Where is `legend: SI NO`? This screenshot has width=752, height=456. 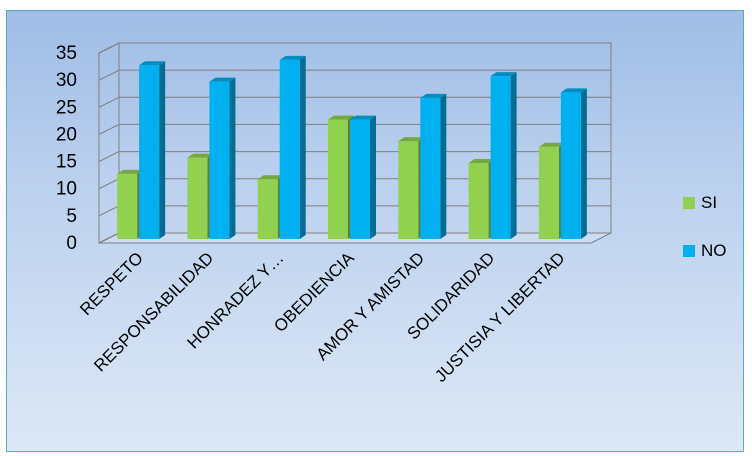 legend: SI NO is located at coordinates (705, 226).